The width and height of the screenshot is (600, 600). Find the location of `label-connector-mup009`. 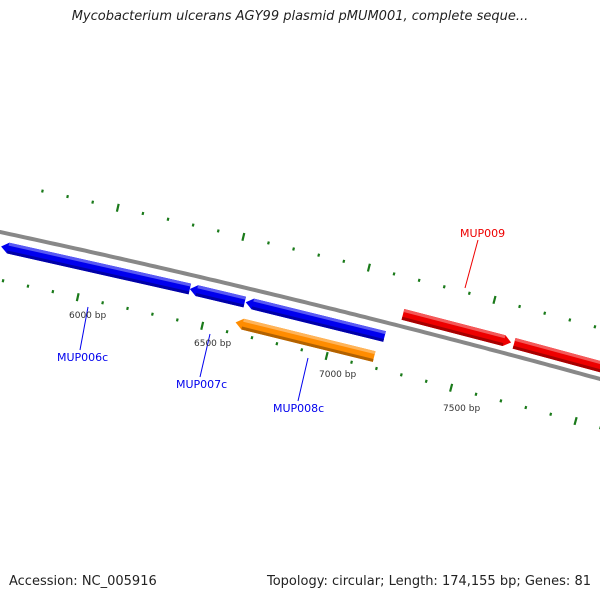

label-connector-mup009 is located at coordinates (471, 264).